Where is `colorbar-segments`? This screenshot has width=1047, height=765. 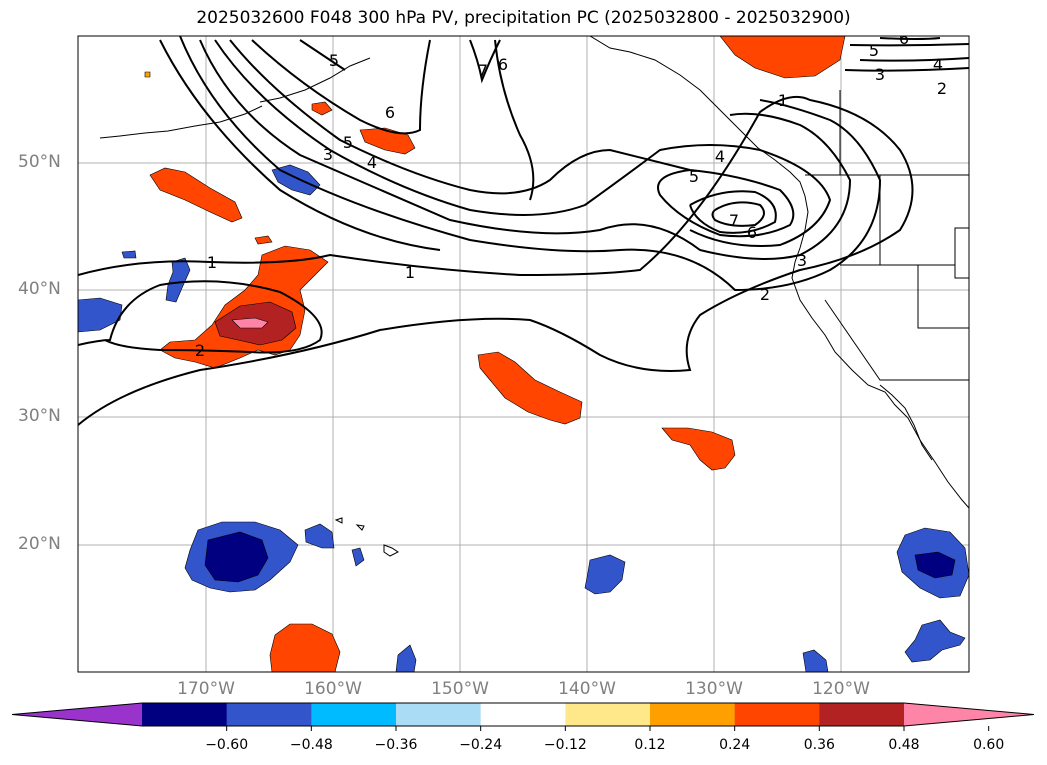
colorbar-segments is located at coordinates (523, 716).